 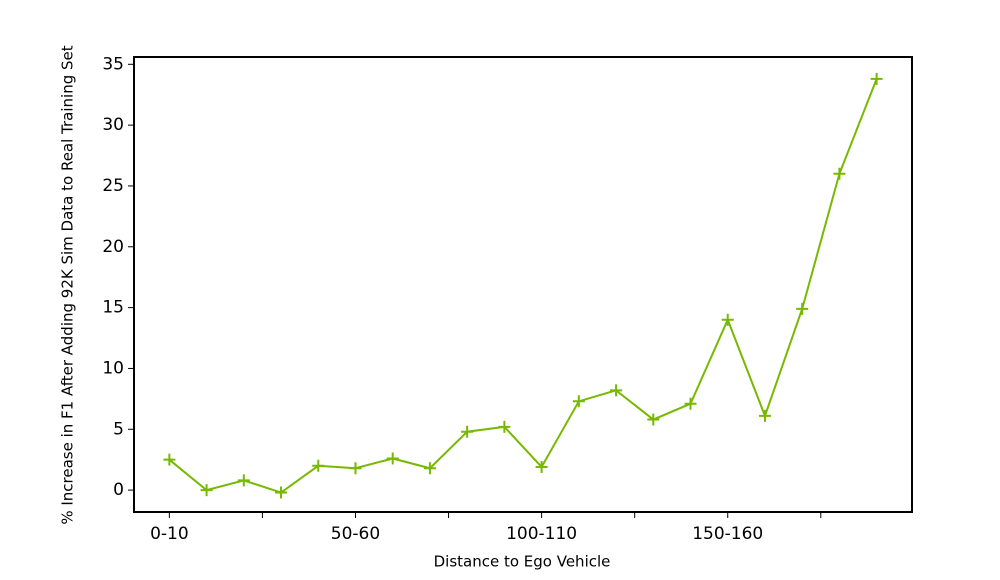 I want to click on x-axis-label: Distance to Ego Vehicle, so click(x=522, y=562).